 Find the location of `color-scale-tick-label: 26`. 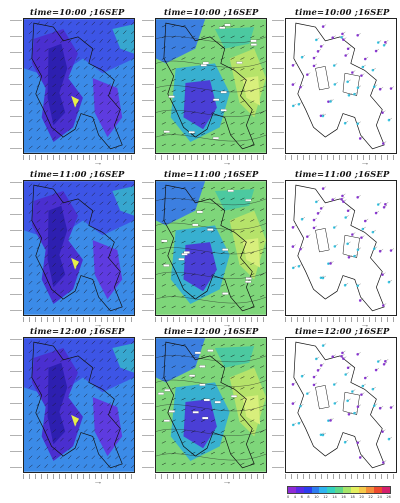

color-scale-tick-label: 26 is located at coordinates (388, 497).